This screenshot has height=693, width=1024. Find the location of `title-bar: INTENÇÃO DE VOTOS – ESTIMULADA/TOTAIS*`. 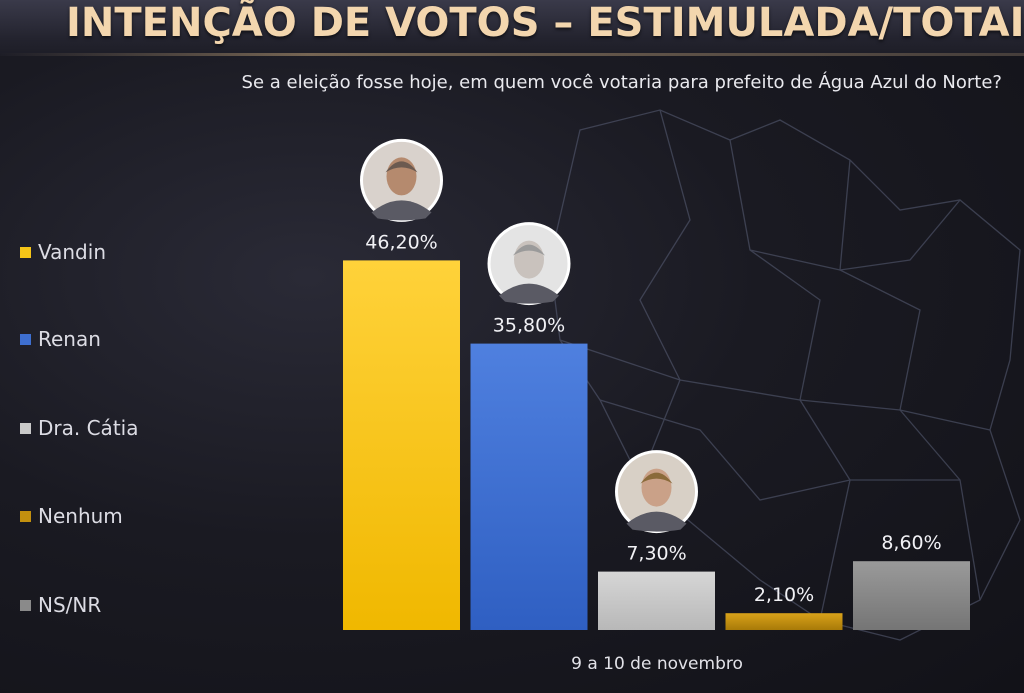

title-bar: INTENÇÃO DE VOTOS – ESTIMULADA/TOTAIS* is located at coordinates (512, 28).